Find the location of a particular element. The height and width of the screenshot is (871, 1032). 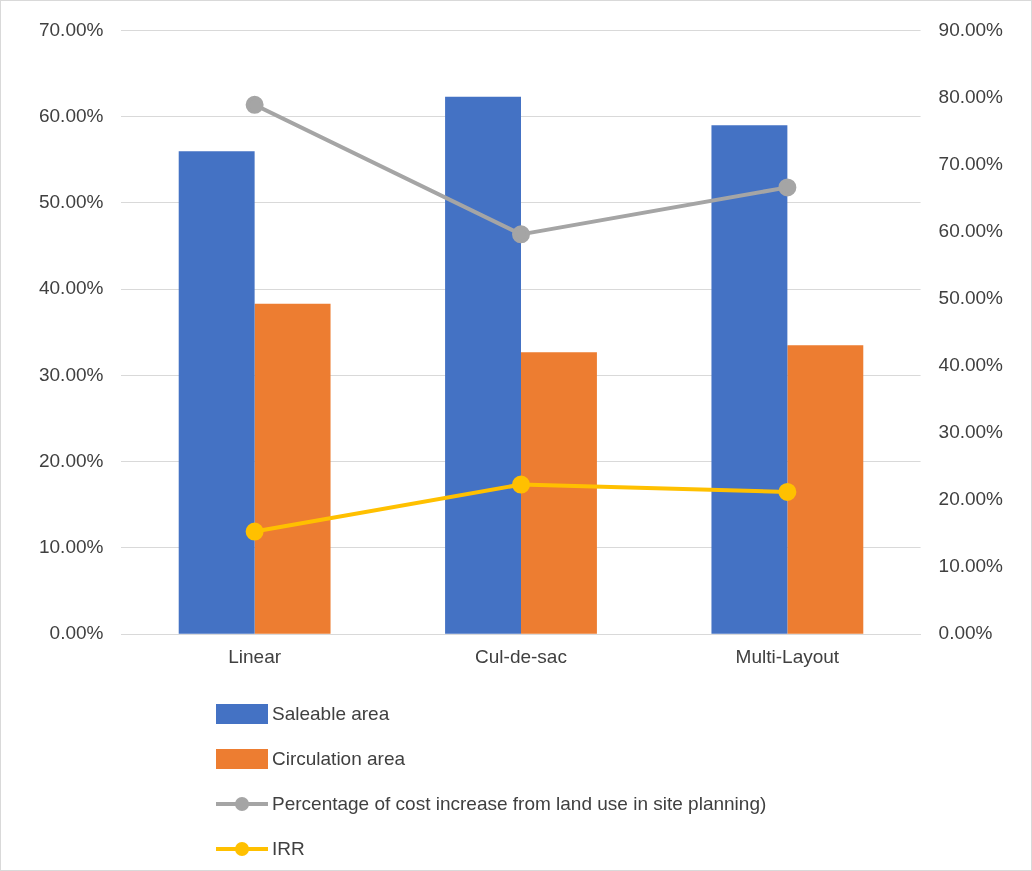

legend-label: IRR is located at coordinates (288, 848).